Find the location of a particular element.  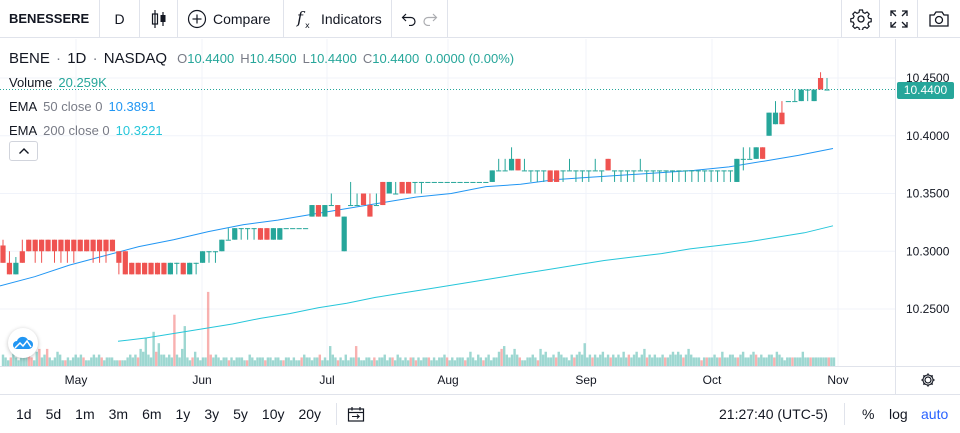

gear-icon is located at coordinates (860, 19).